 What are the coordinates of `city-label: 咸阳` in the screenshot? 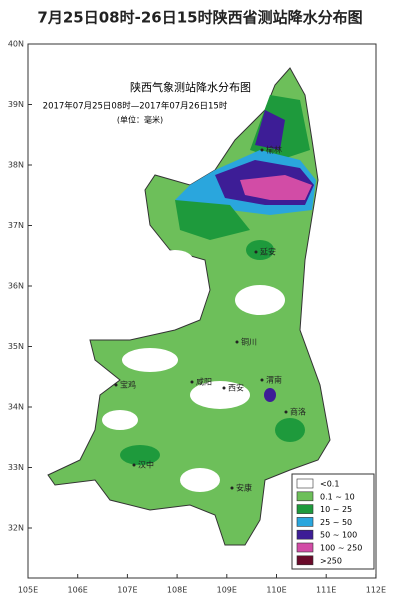 It's located at (204, 382).